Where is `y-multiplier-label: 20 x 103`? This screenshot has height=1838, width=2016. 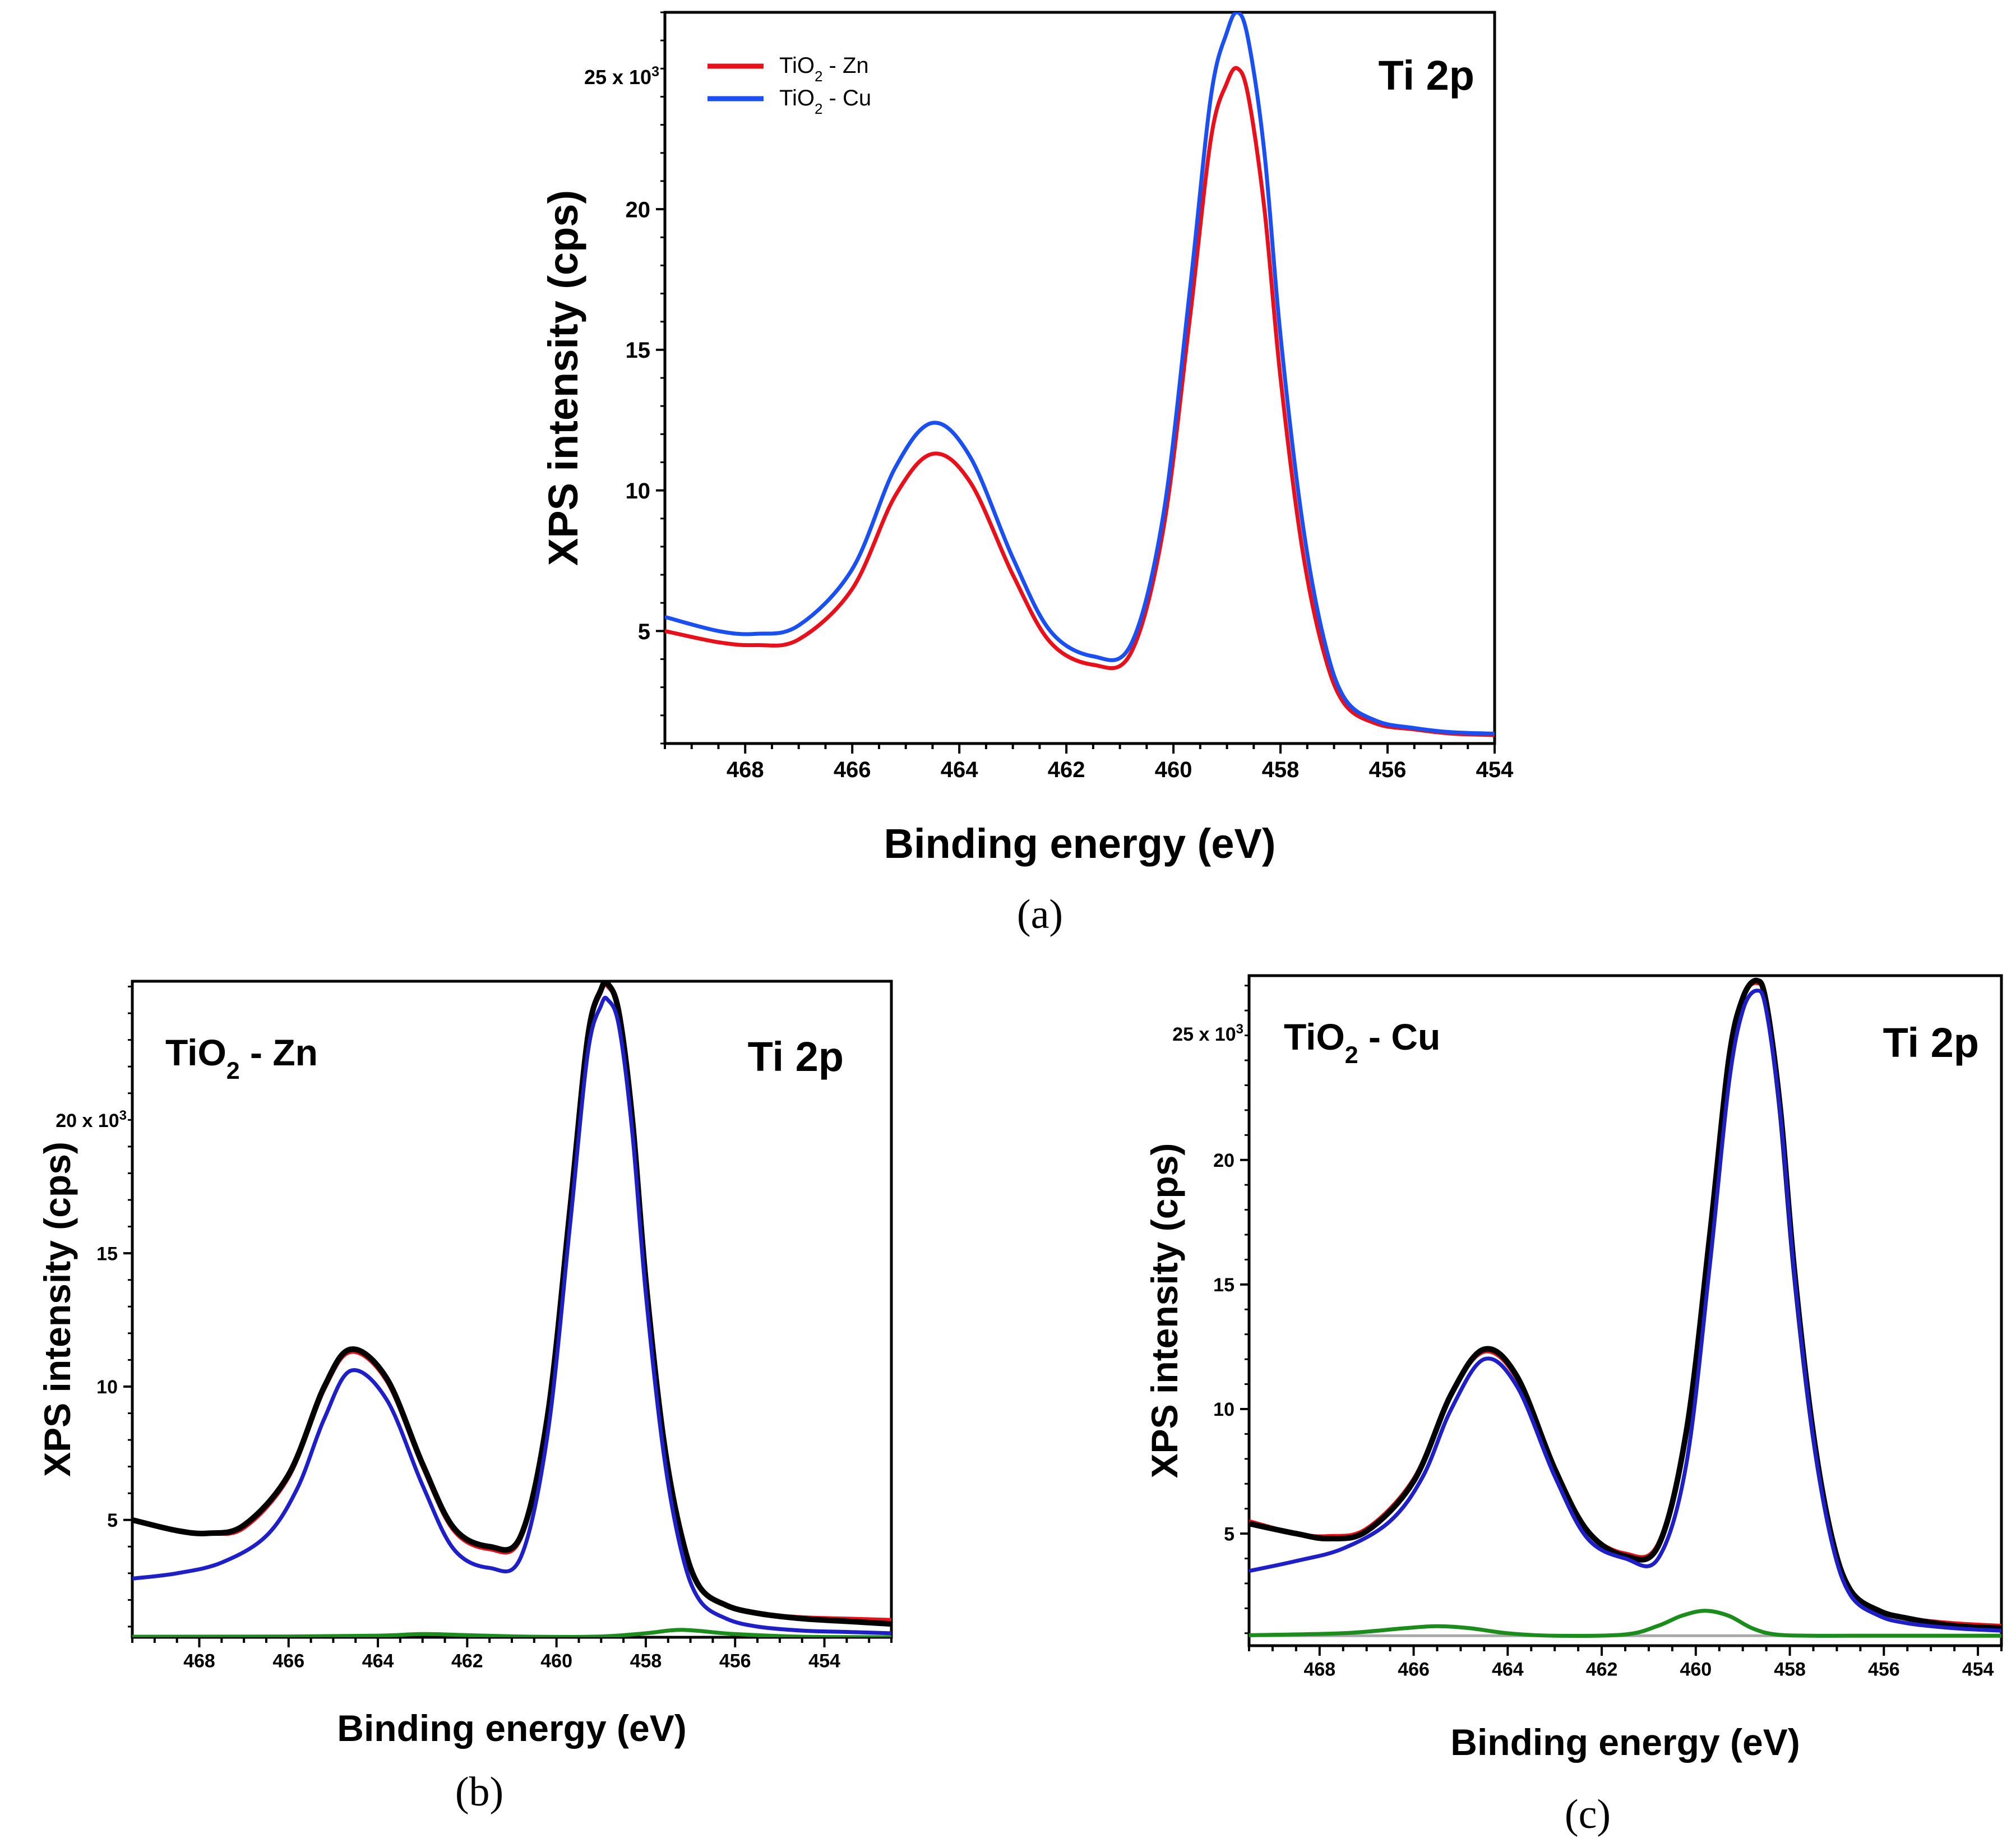
y-multiplier-label: 20 x 103 is located at coordinates (92, 1120).